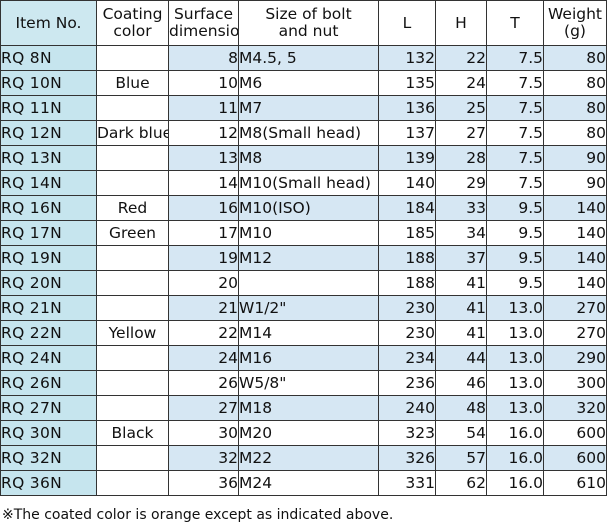  Describe the element at coordinates (407, 233) in the screenshot. I see `length-L-cell: 185` at that location.